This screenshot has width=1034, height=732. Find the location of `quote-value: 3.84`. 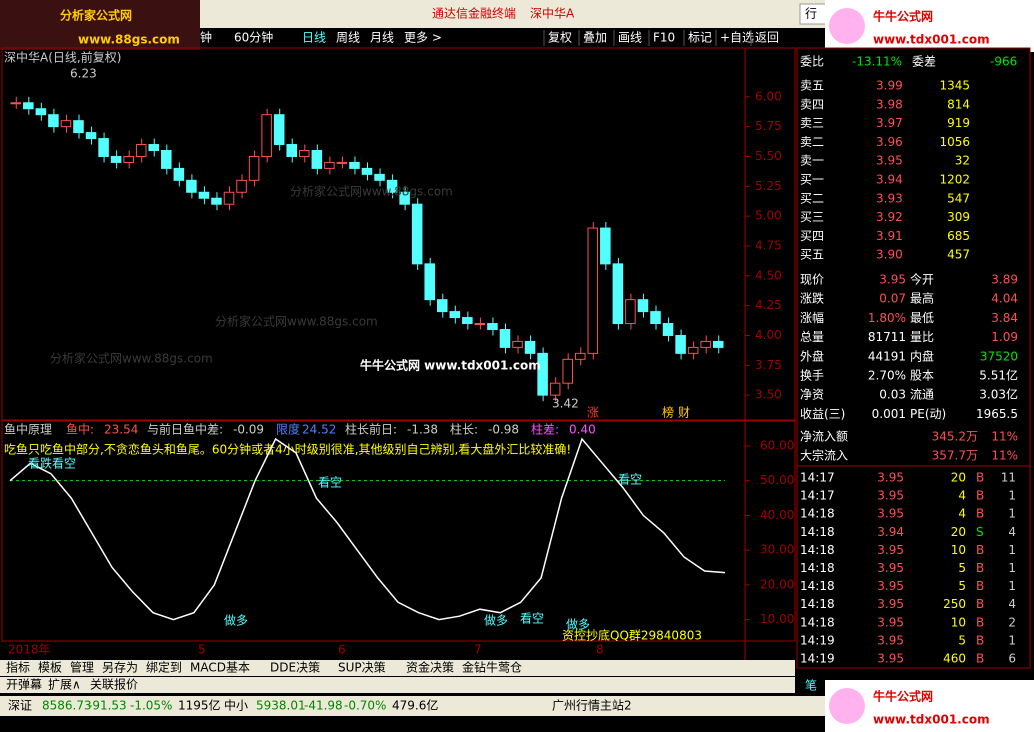

quote-value: 3.84 is located at coordinates (1004, 318).